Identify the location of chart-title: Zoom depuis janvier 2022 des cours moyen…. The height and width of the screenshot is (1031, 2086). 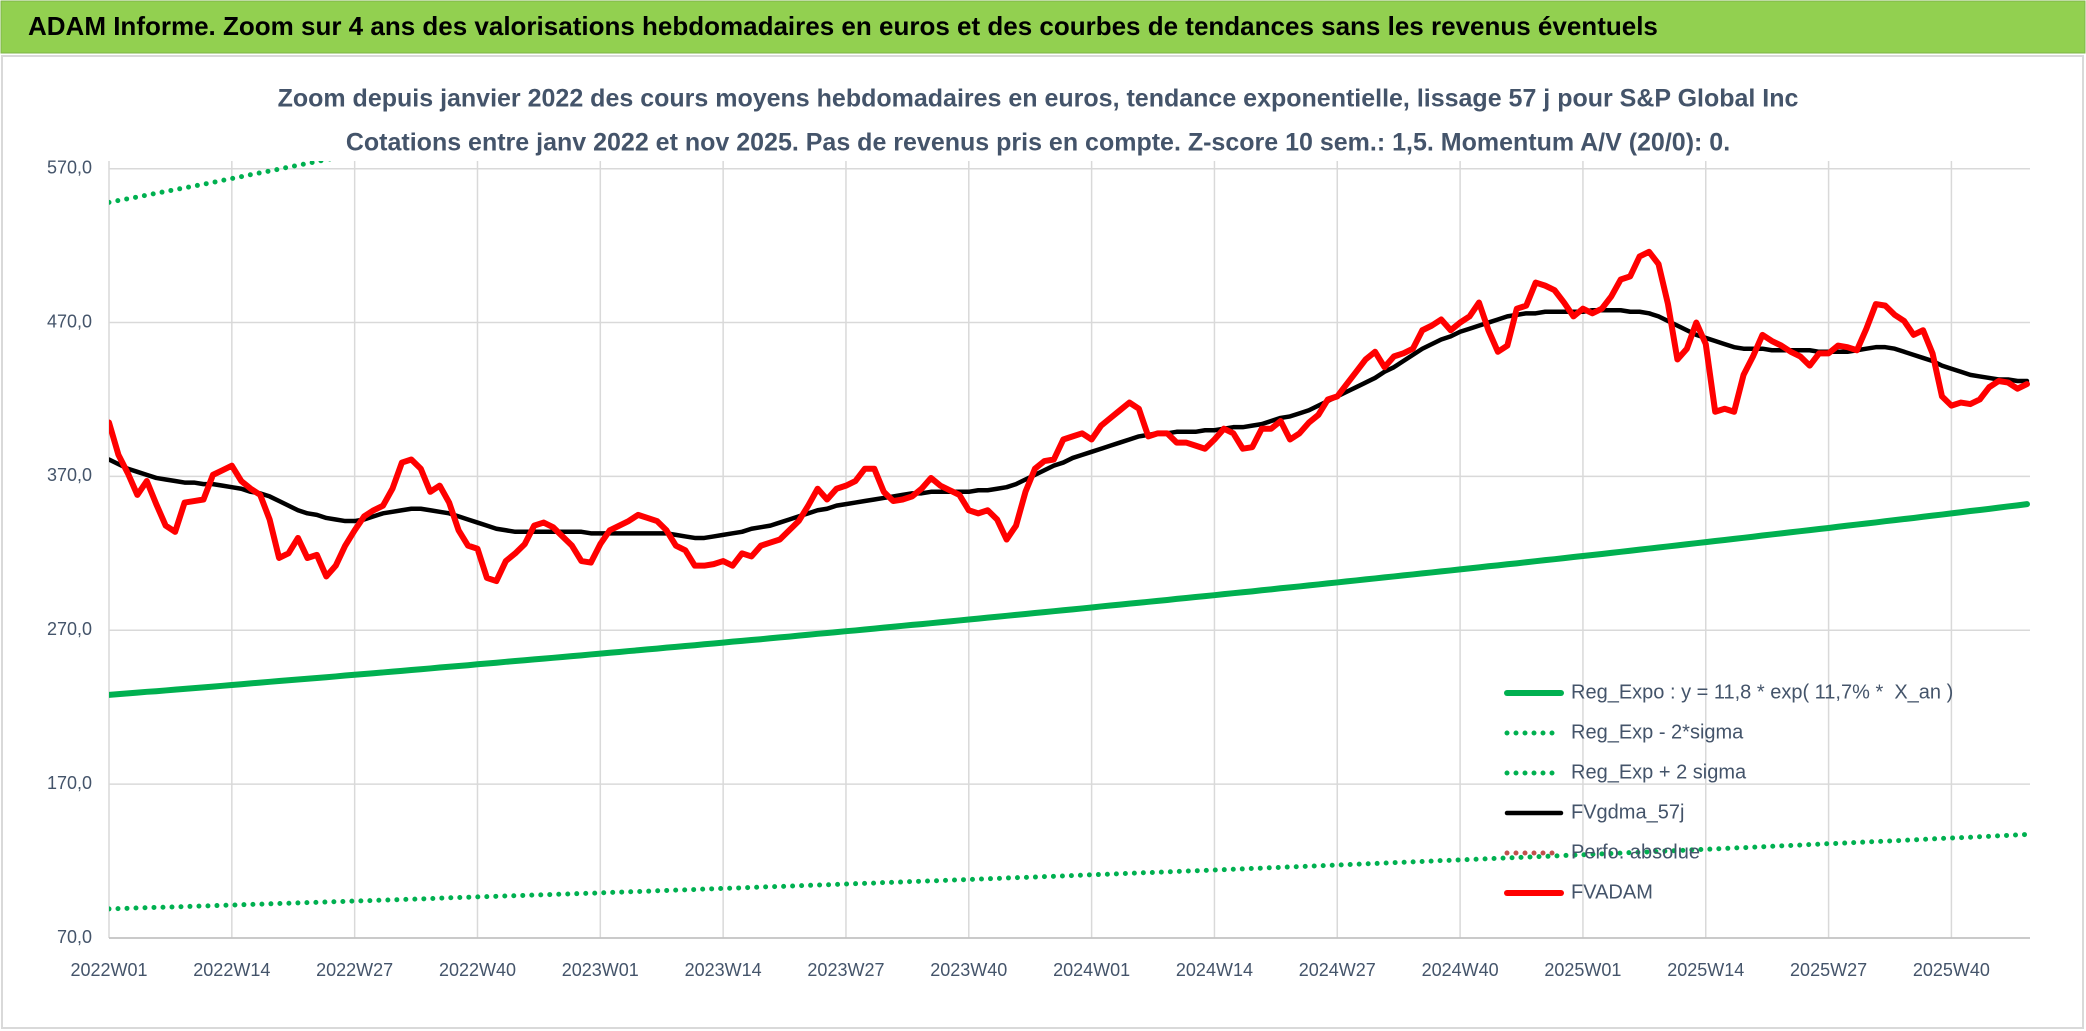
(1038, 99).